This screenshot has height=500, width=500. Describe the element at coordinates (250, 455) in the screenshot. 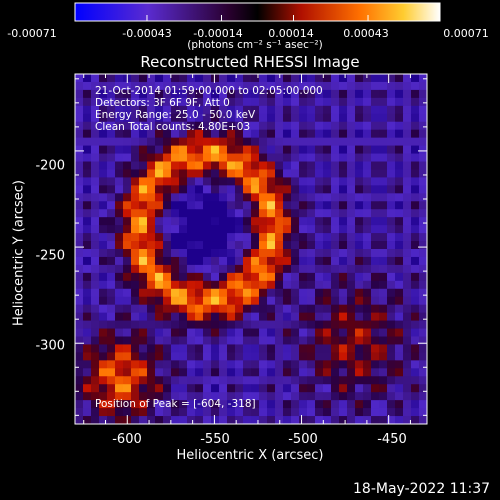

I see `x-axis-label: Heliocentric X (arcsec)` at that location.